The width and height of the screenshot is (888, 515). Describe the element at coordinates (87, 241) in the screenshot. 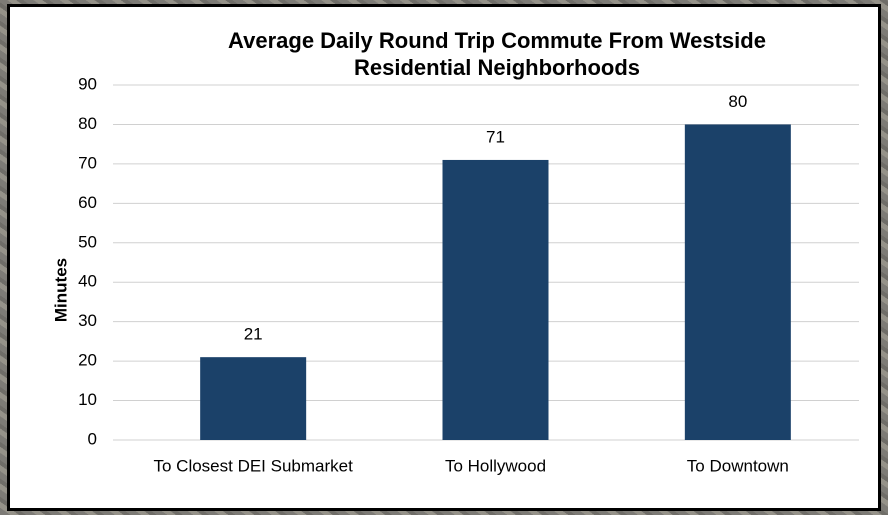

I see `y-tick-label: 50` at that location.